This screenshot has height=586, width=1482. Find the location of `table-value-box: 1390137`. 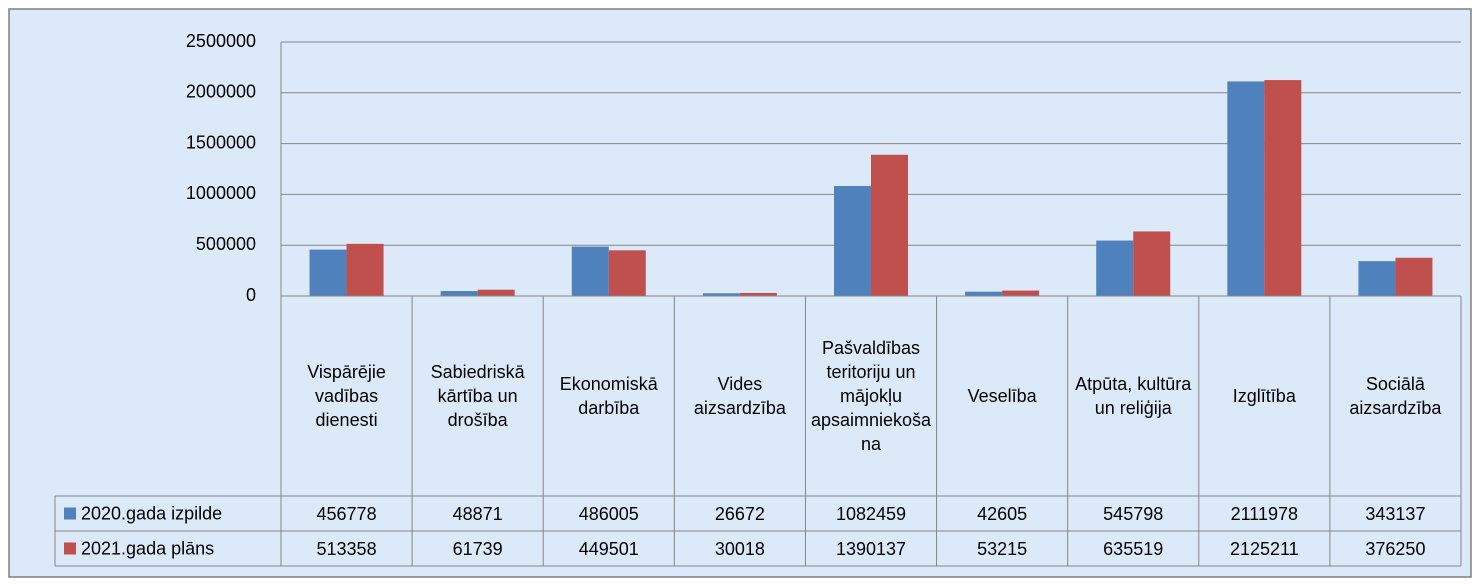

table-value-box: 1390137 is located at coordinates (871, 548).